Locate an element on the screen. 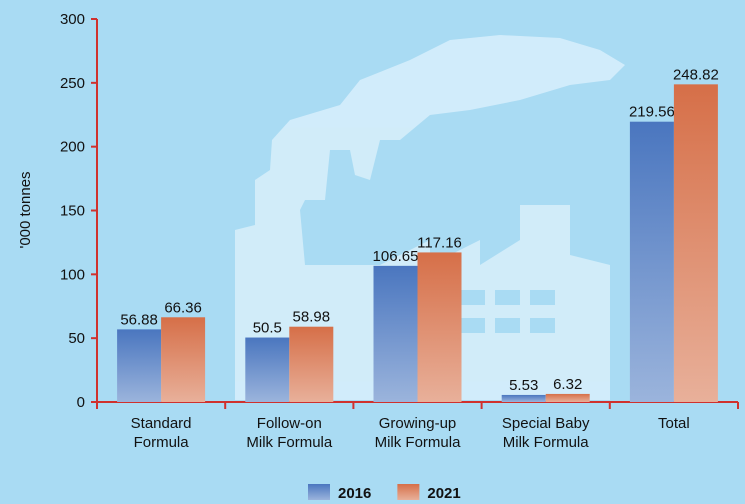  y-tick-label: 0 is located at coordinates (81, 402).